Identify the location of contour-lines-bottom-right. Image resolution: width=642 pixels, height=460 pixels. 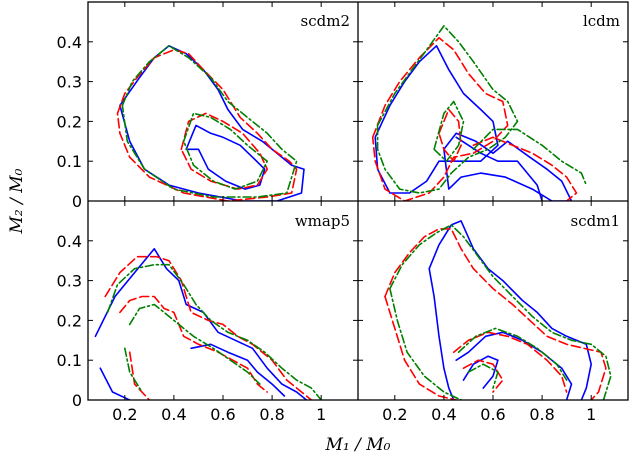
(498, 310).